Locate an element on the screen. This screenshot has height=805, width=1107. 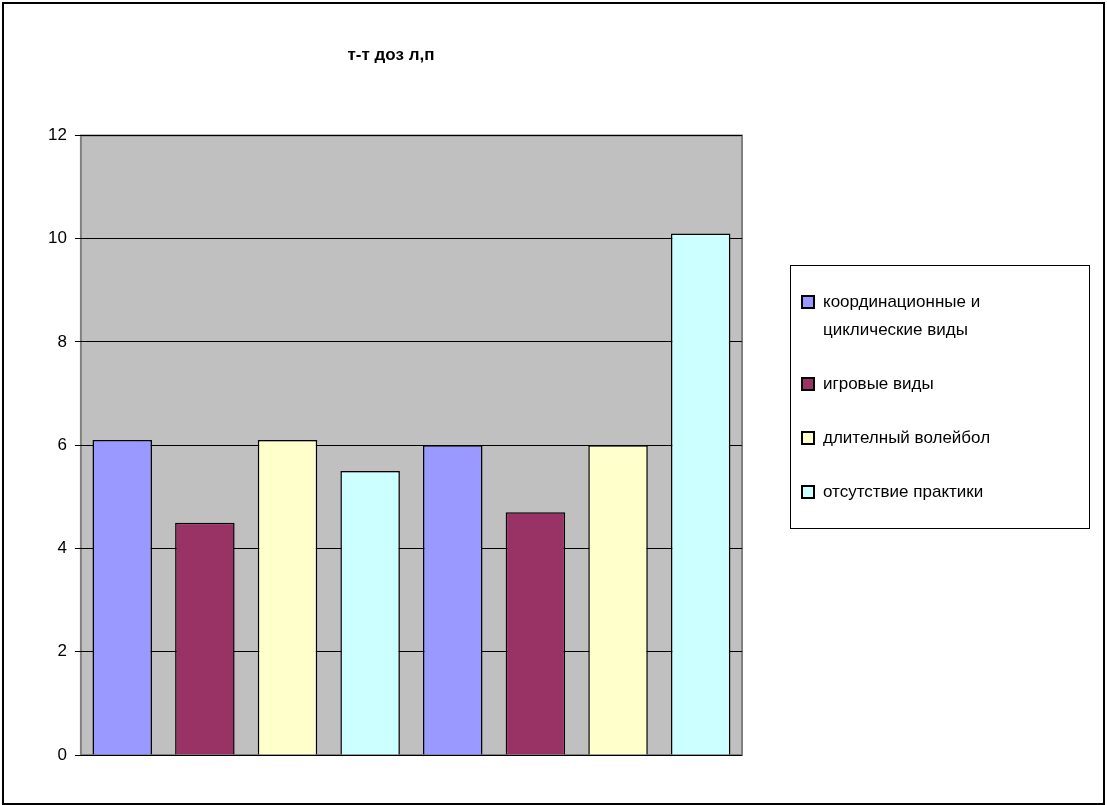
legend-label: координационные и циклические виды is located at coordinates (902, 316).